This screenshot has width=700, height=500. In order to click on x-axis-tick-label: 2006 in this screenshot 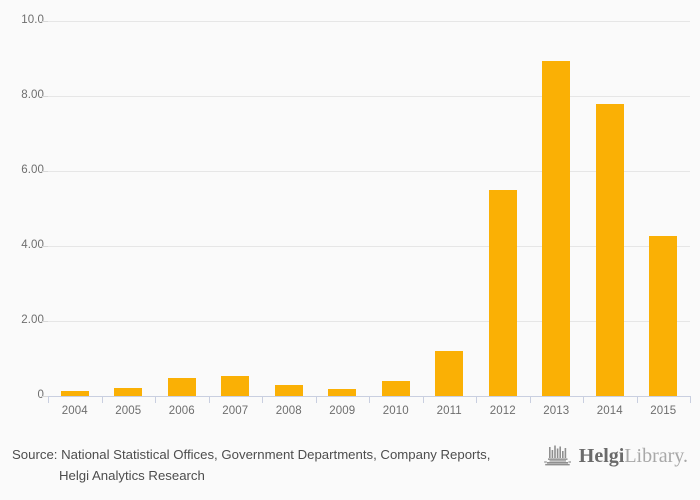, I will do `click(181, 411)`.